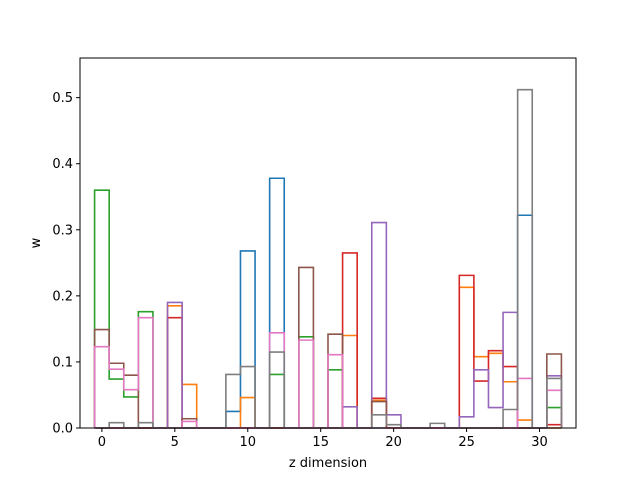 Image resolution: width=640 pixels, height=480 pixels. What do you see at coordinates (175, 442) in the screenshot?
I see `x-tick-label: 5` at bounding box center [175, 442].